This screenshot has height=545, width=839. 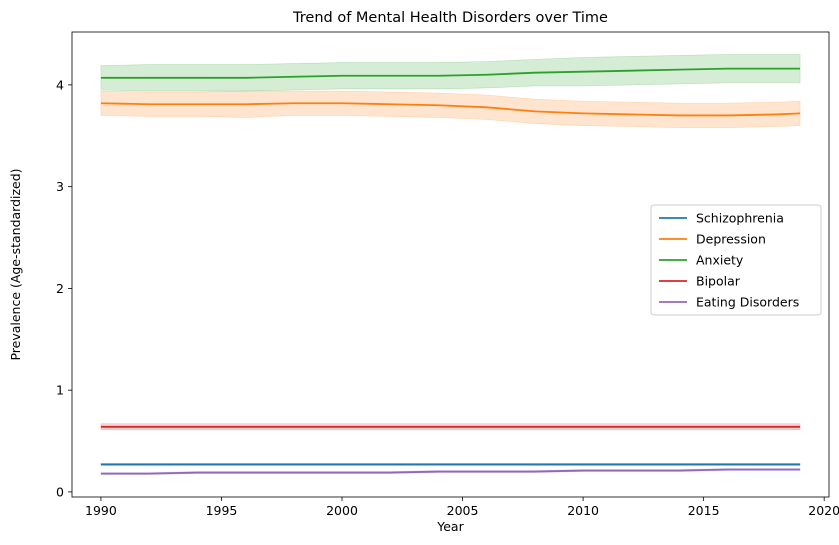 What do you see at coordinates (60, 186) in the screenshot?
I see `y-tick-label: 3` at bounding box center [60, 186].